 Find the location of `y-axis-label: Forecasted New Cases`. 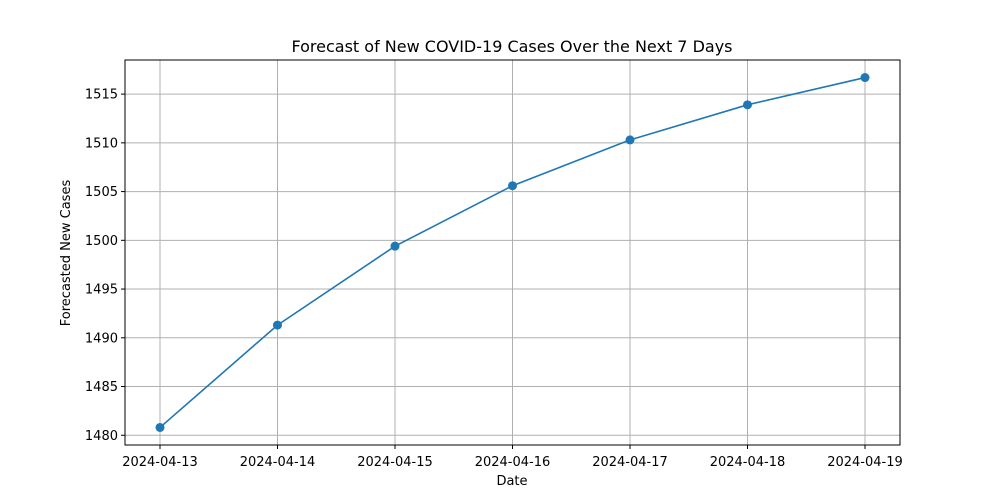

y-axis-label: Forecasted New Cases is located at coordinates (66, 253).